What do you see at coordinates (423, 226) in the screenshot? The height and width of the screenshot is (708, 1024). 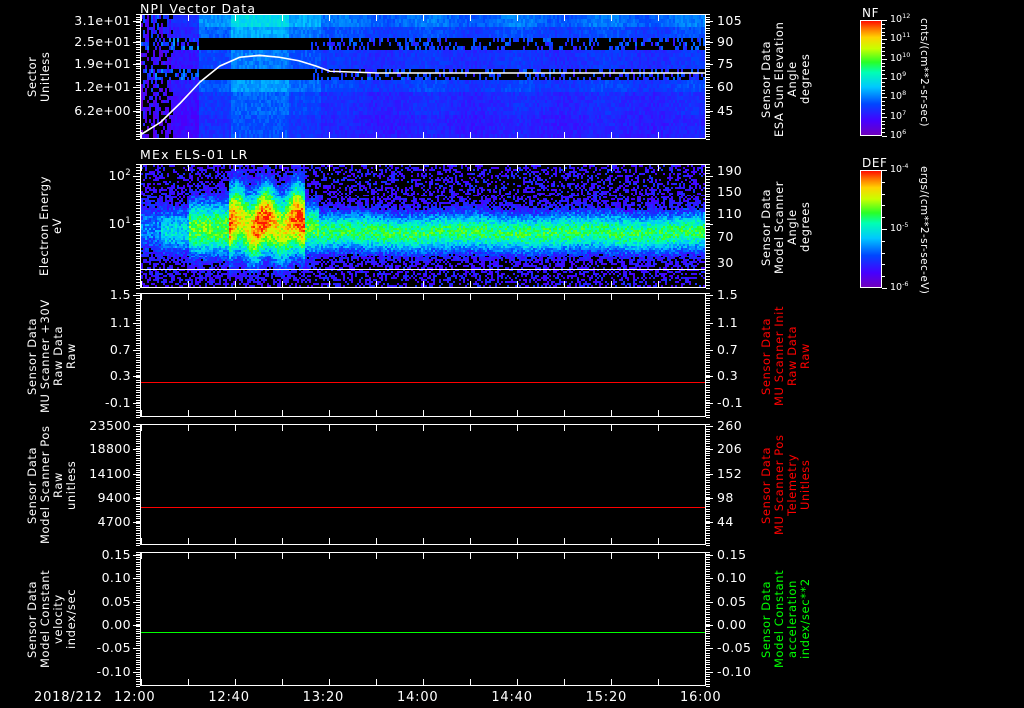 I see `panel-2-plot-area` at bounding box center [423, 226].